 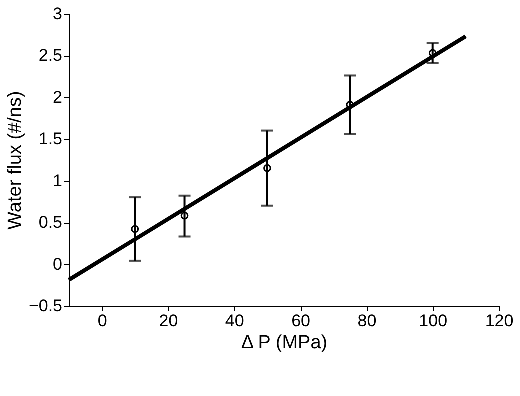 I want to click on x-tick-label: 60, so click(x=301, y=321).